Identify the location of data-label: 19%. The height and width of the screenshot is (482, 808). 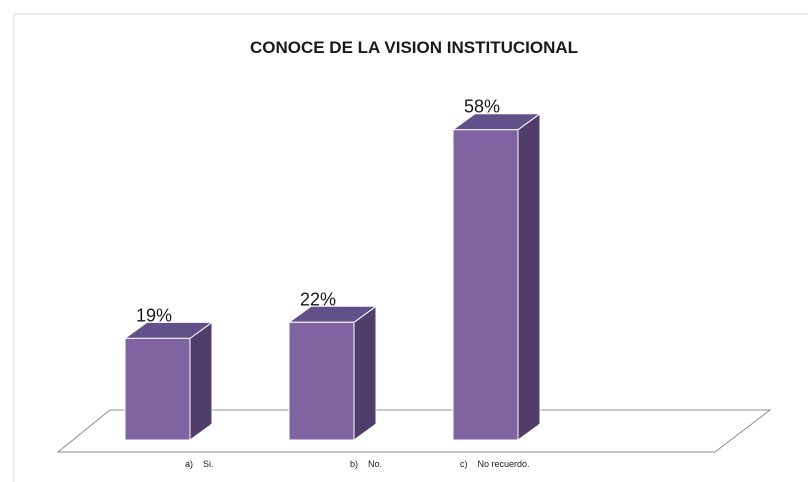
(154, 315).